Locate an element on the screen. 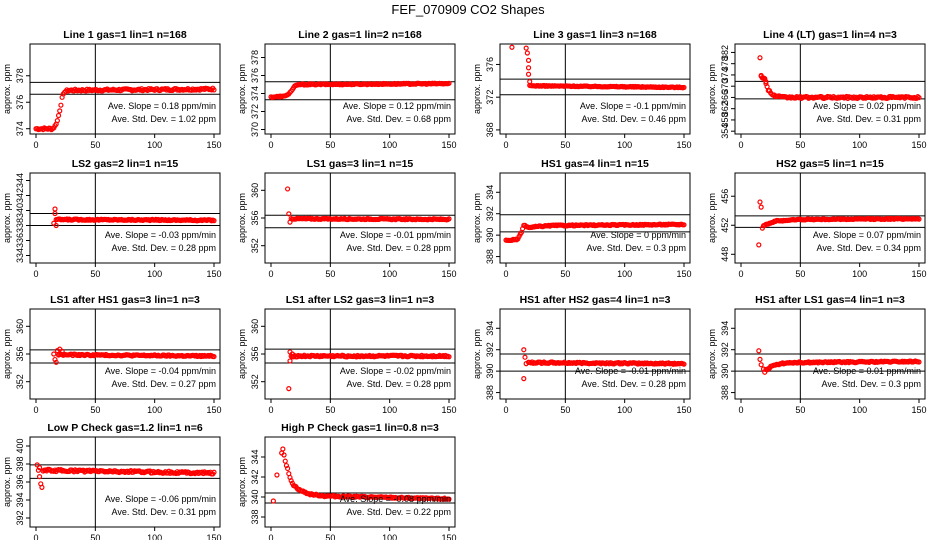 Image resolution: width=936 pixels, height=540 pixels. chart-title: HS1 after HS2 gas=4 lin=1 n=3 is located at coordinates (595, 300).